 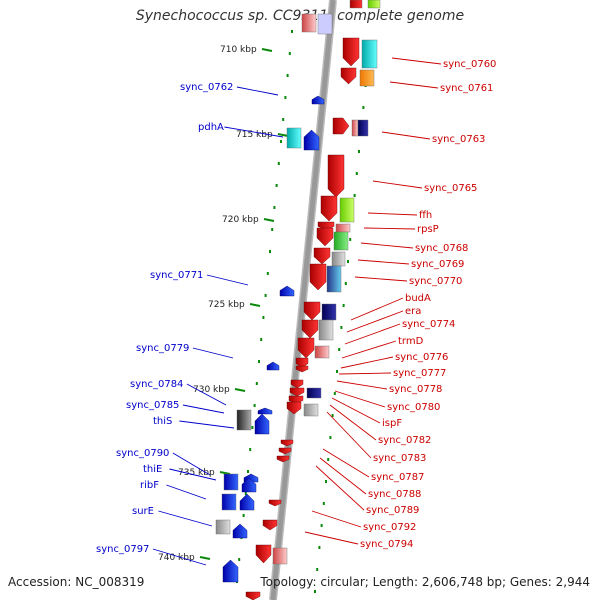 I want to click on gene-label-sync_0768: sync_0768, so click(x=441, y=248).